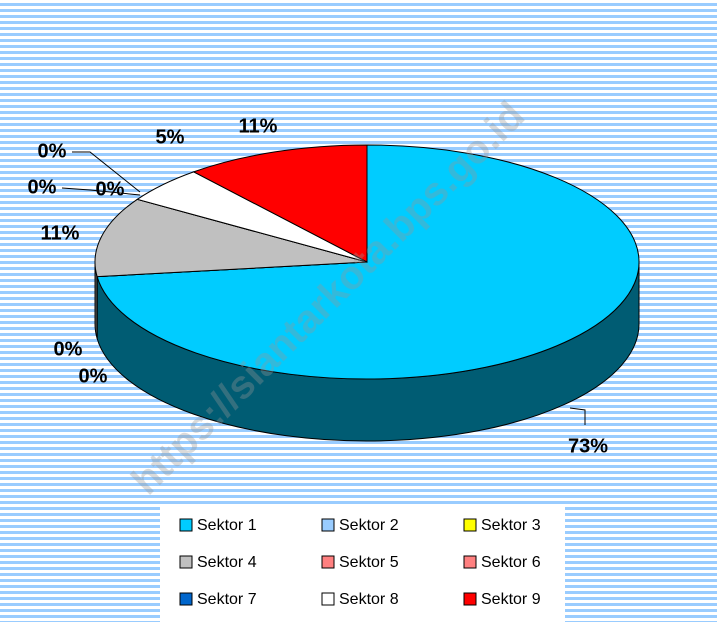 This screenshot has width=717, height=622. Describe the element at coordinates (511, 525) in the screenshot. I see `legend-label: Sektor 3` at that location.